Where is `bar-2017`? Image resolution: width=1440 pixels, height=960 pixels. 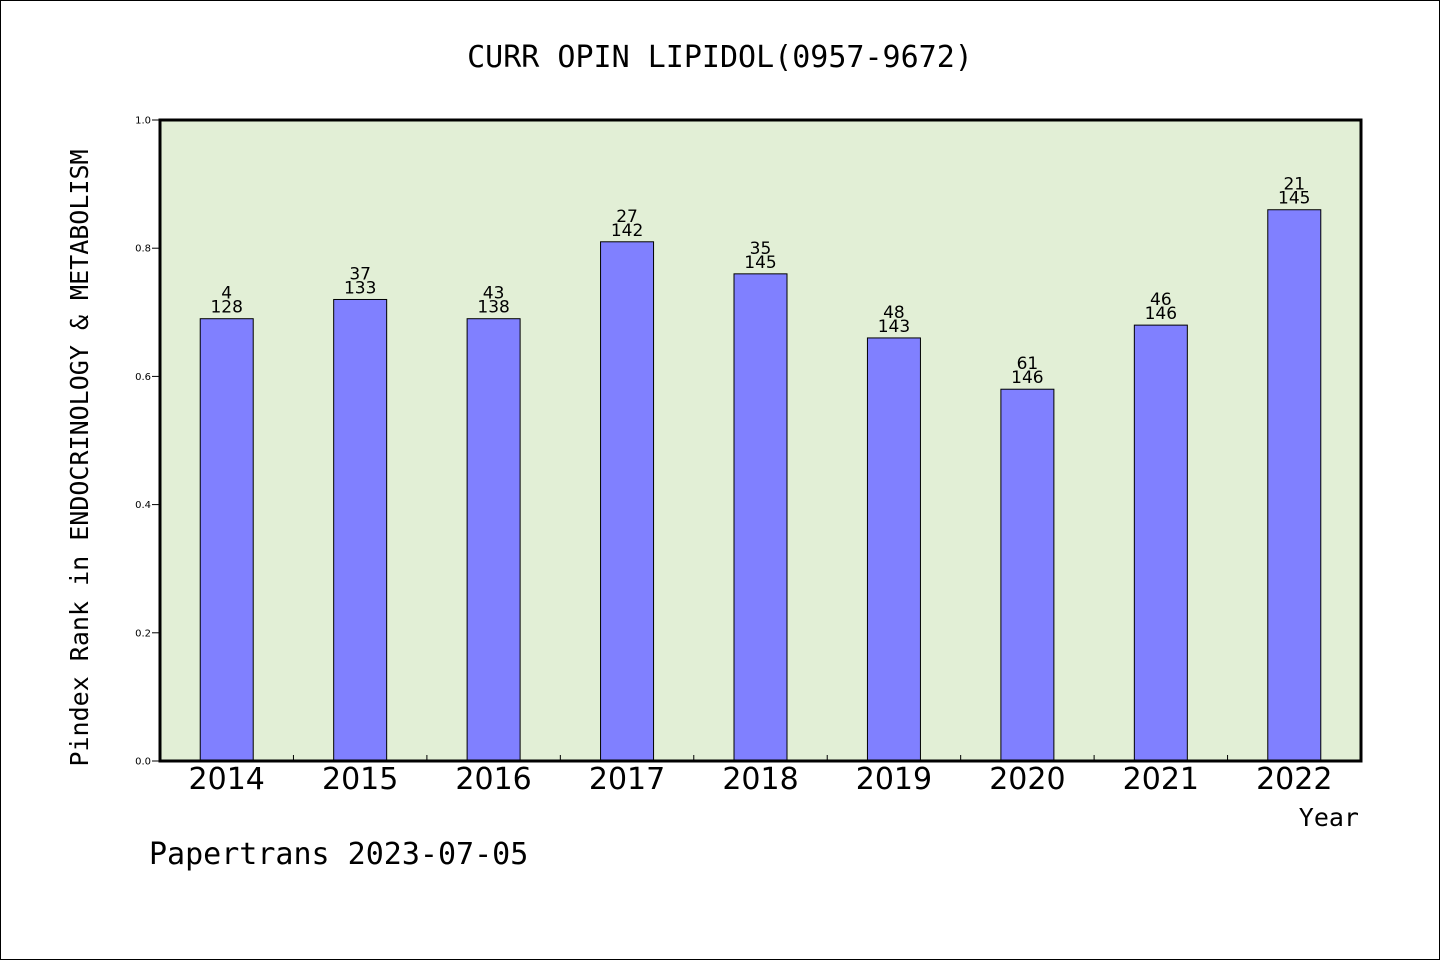
bar-2017 is located at coordinates (627, 501).